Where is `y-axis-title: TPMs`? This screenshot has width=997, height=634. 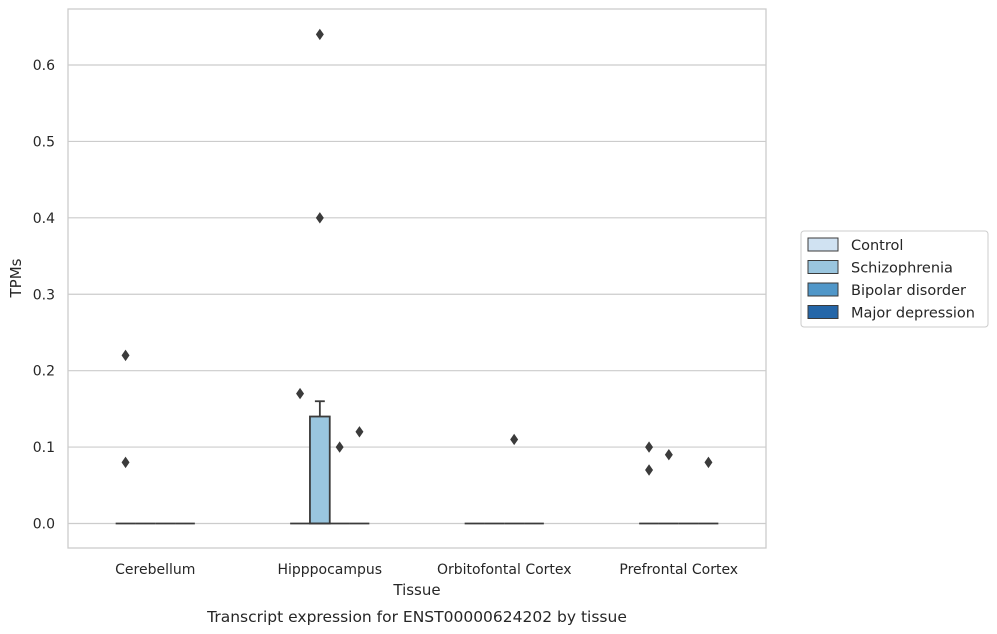
y-axis-title: TPMs is located at coordinates (16, 278).